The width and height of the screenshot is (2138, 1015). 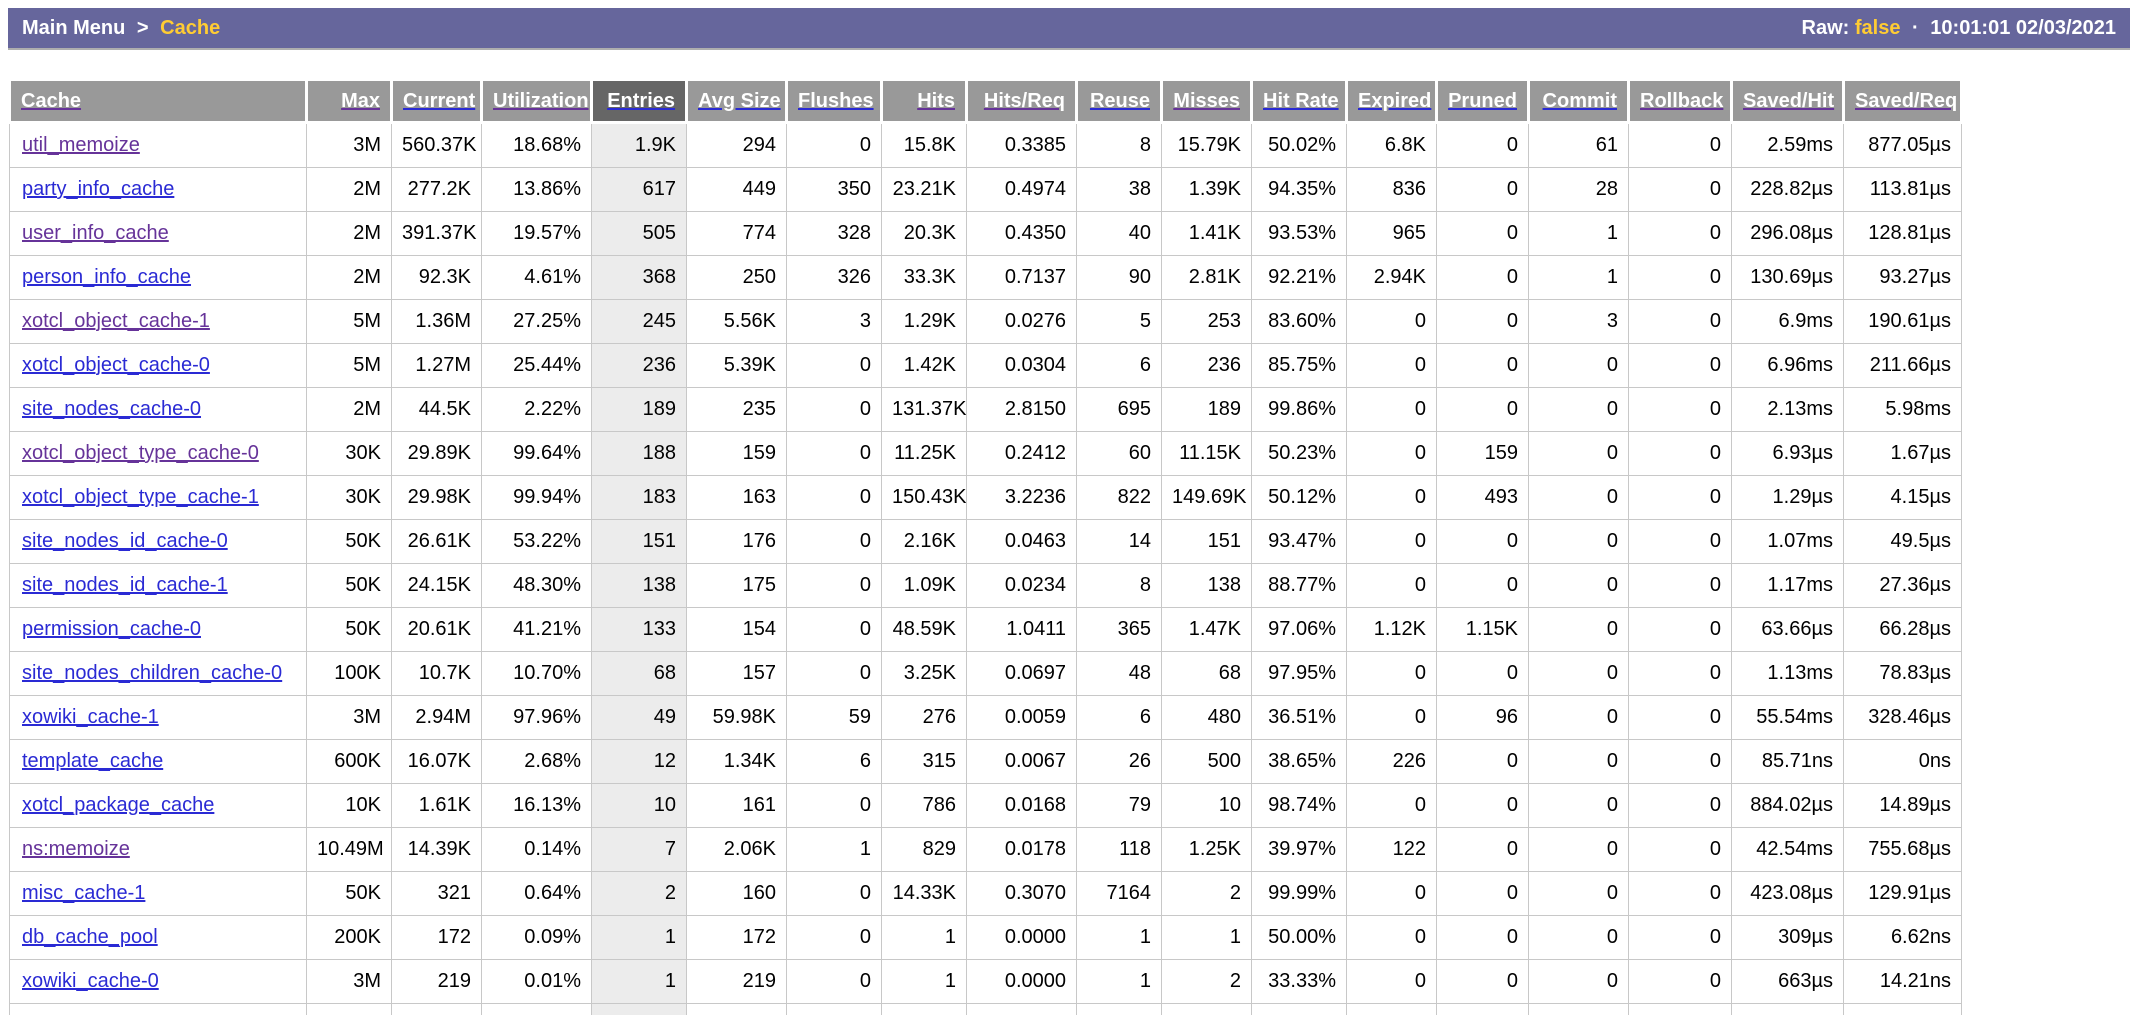 I want to click on cell-max: 10.49M, so click(x=349, y=850).